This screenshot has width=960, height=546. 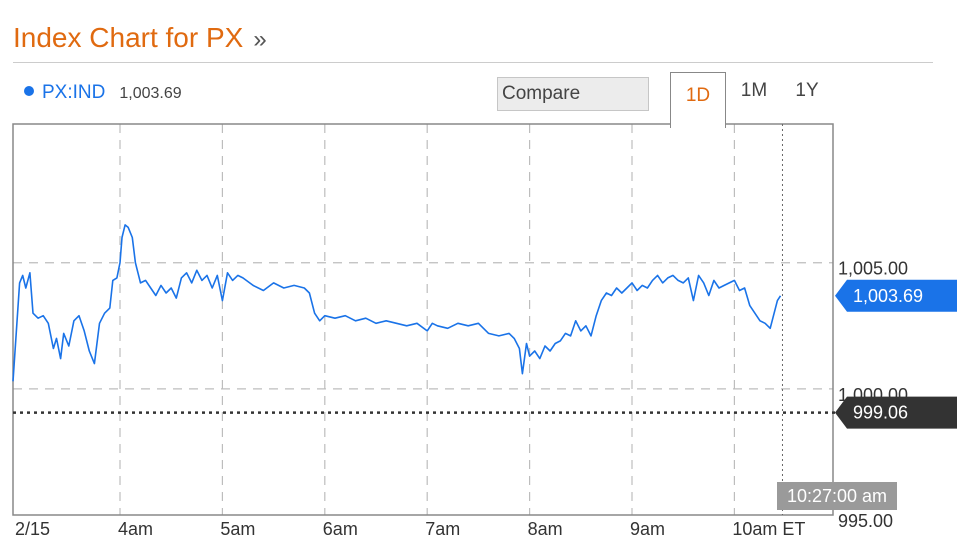 What do you see at coordinates (647, 529) in the screenshot?
I see `x-tick-label: 9am` at bounding box center [647, 529].